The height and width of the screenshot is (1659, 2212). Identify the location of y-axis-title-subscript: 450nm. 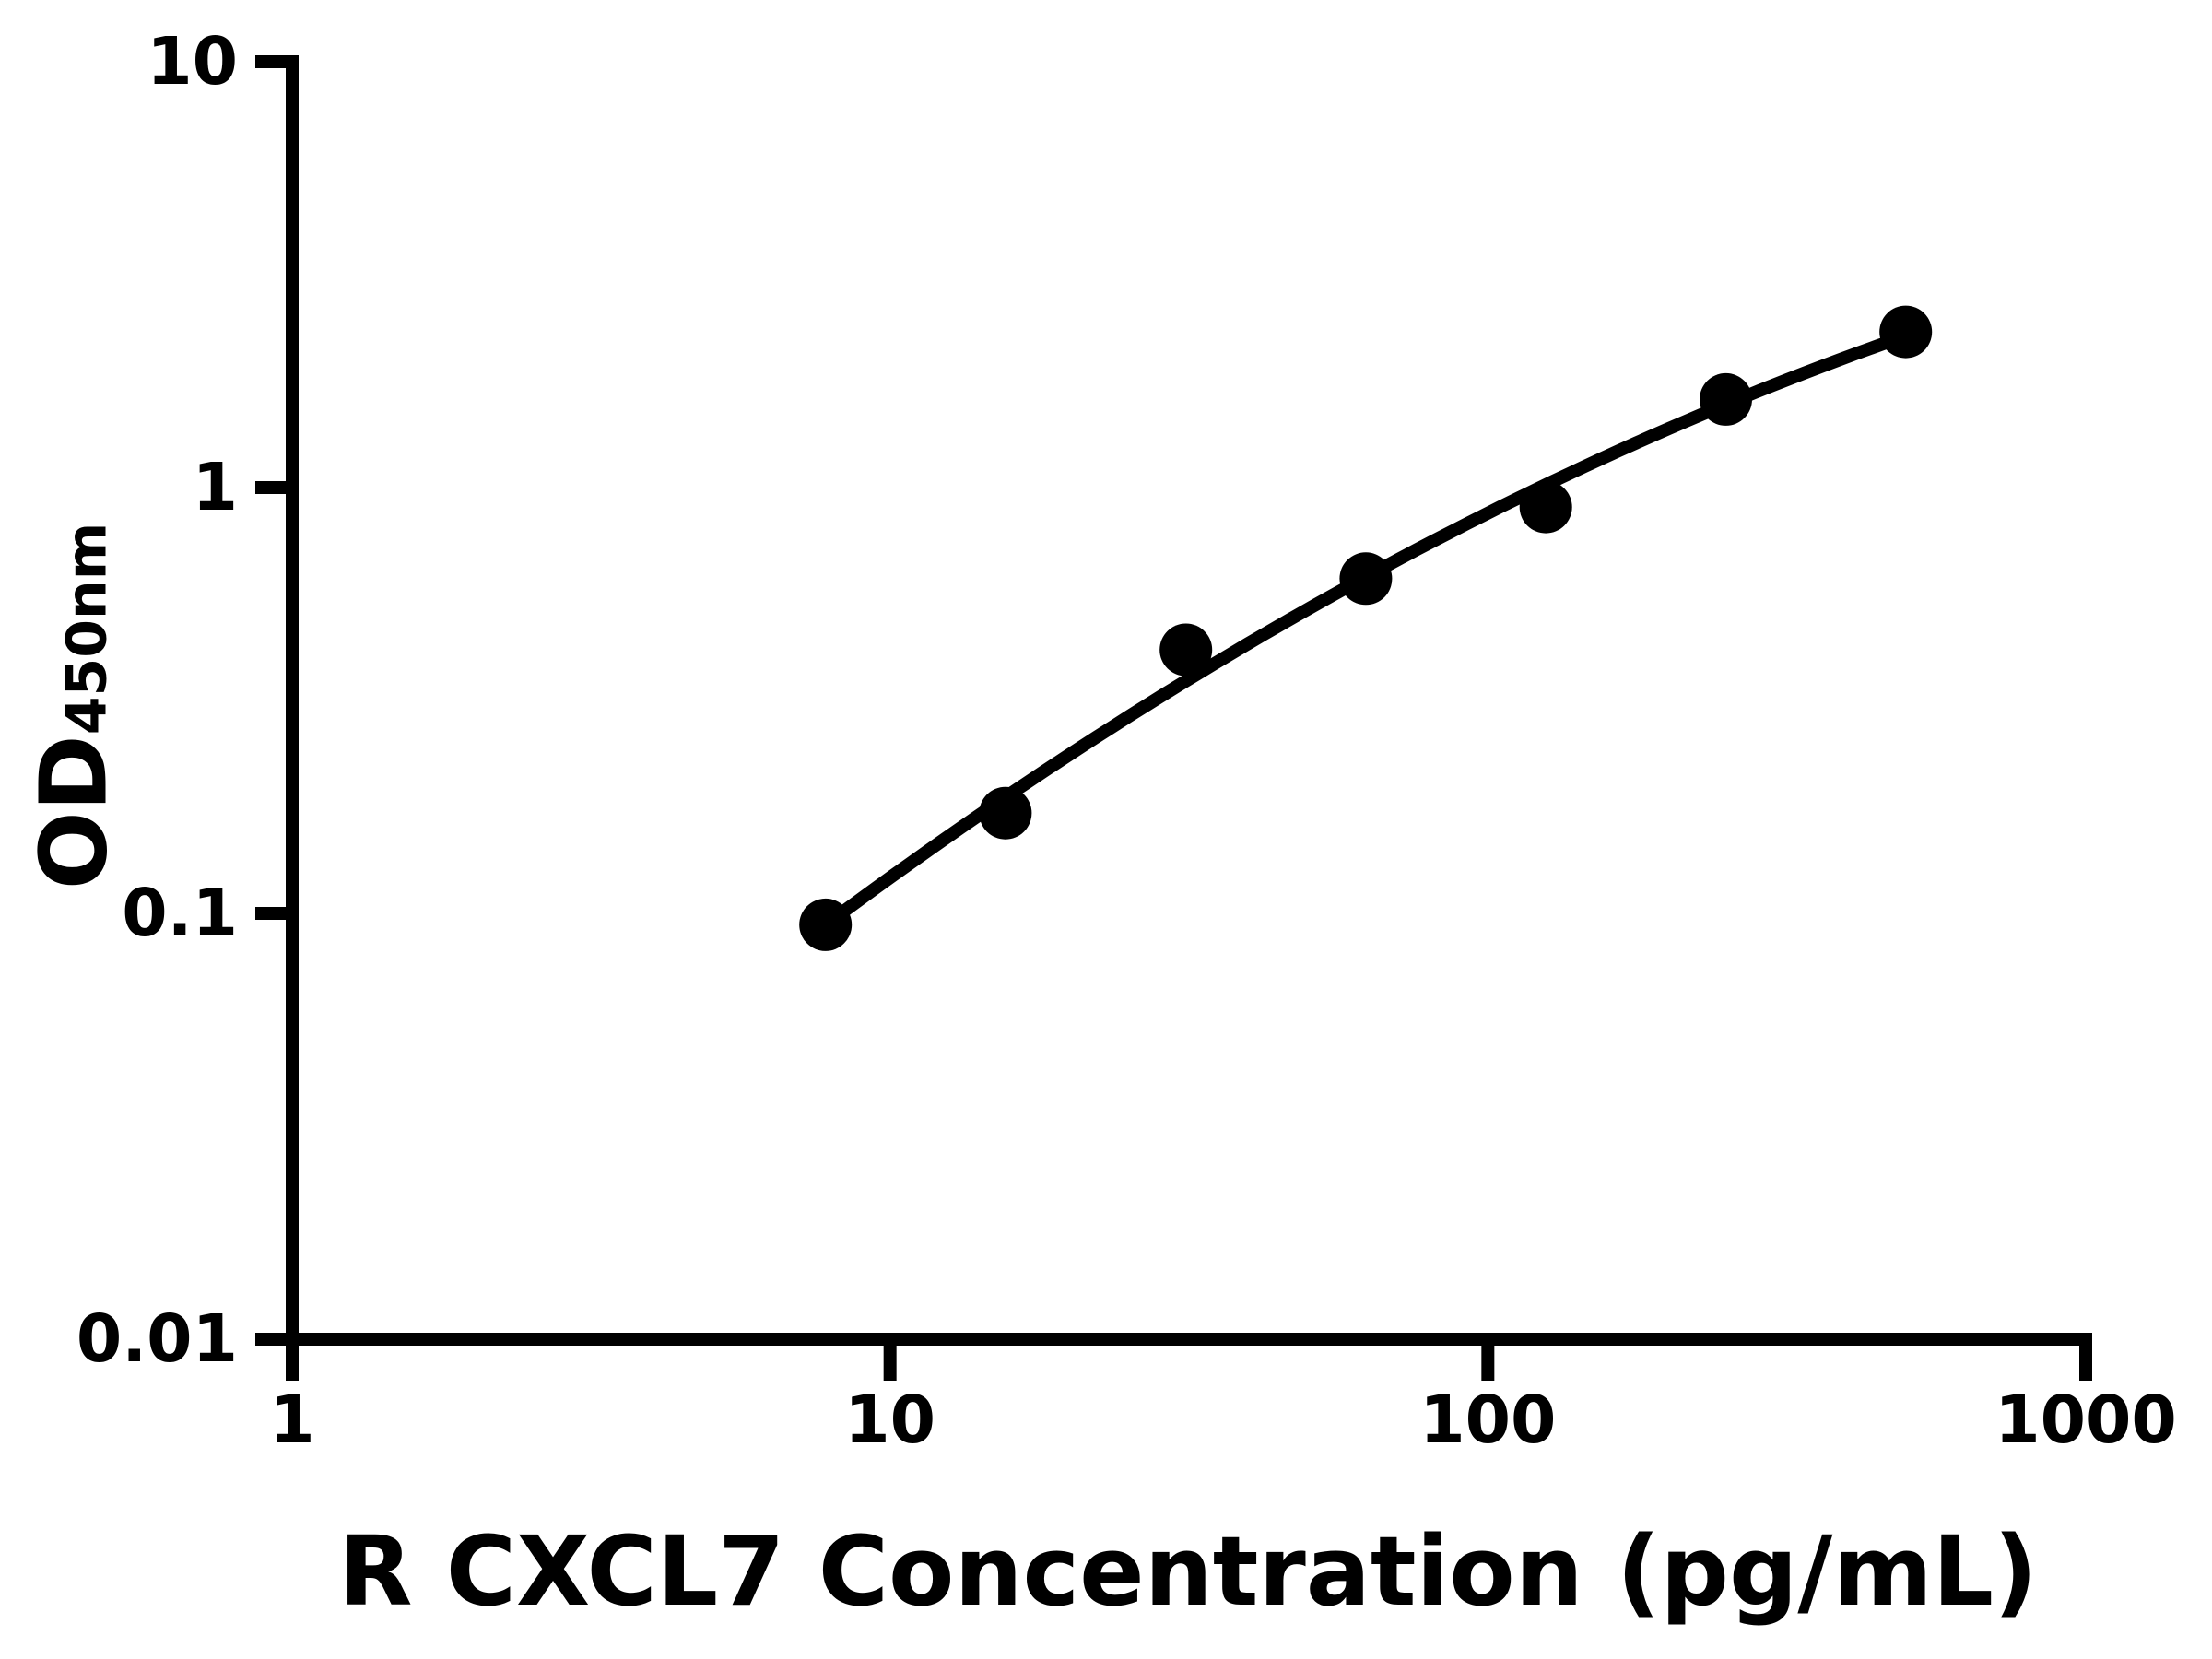
(87, 628).